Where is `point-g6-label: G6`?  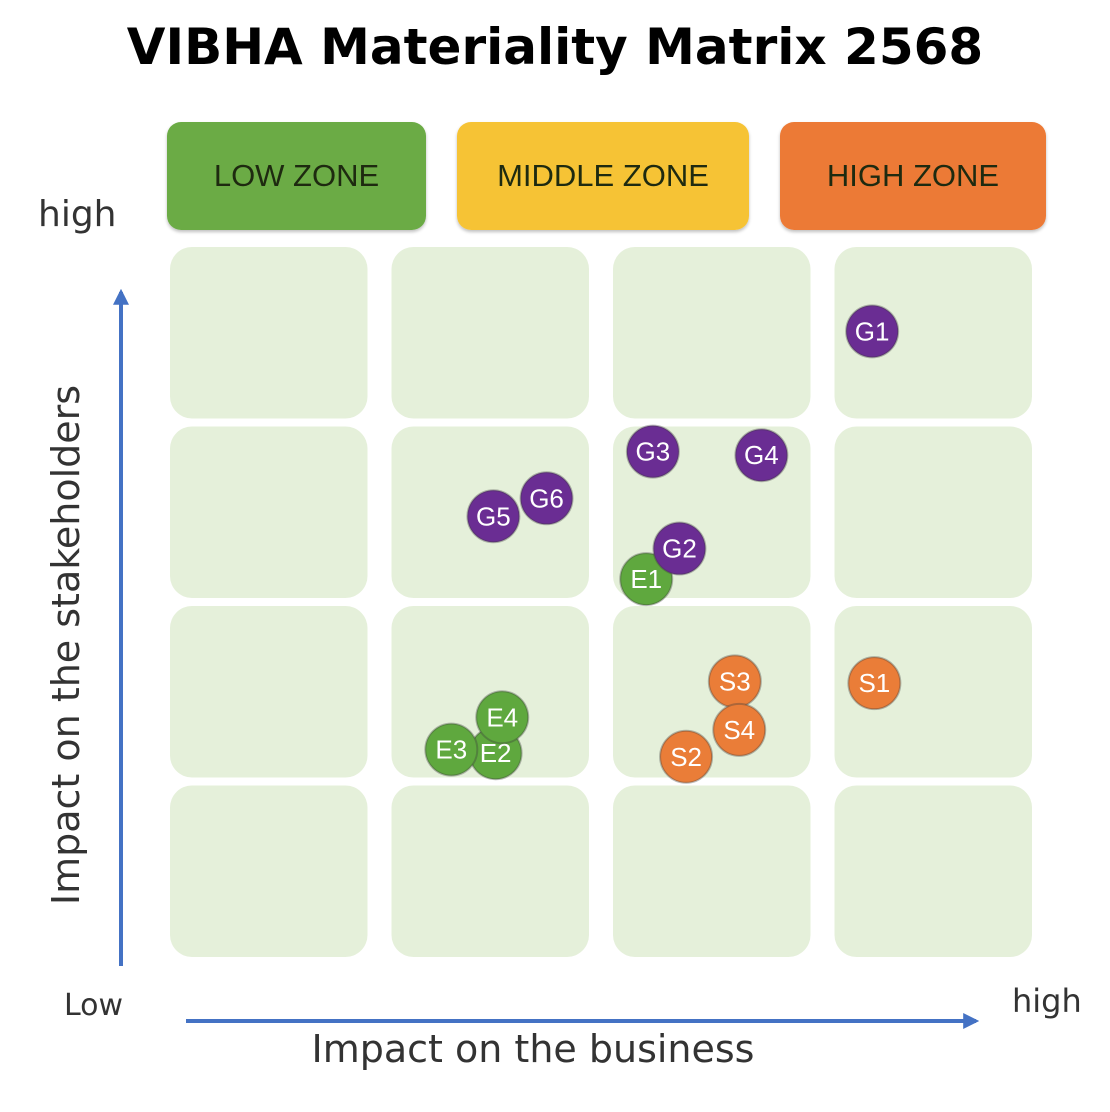 point-g6-label: G6 is located at coordinates (546, 498).